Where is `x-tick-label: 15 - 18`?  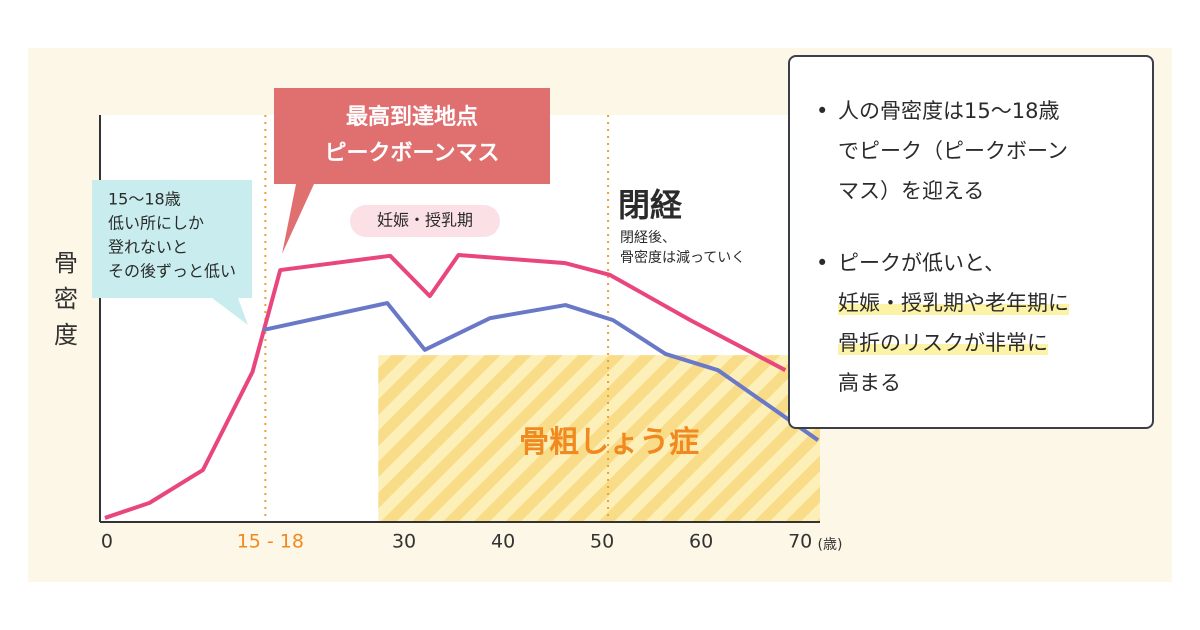 x-tick-label: 15 - 18 is located at coordinates (270, 542).